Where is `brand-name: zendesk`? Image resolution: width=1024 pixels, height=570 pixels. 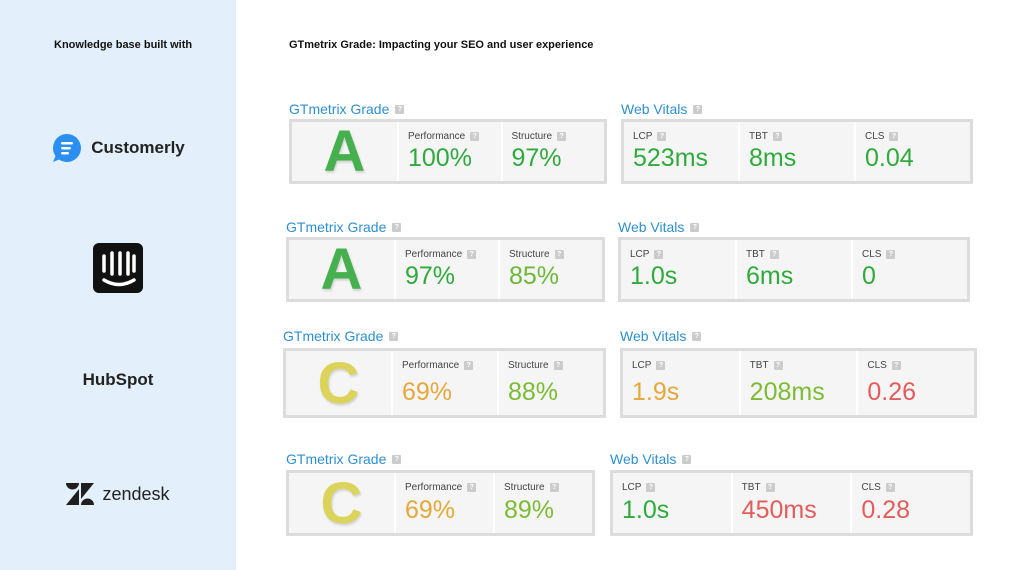
brand-name: zendesk is located at coordinates (136, 493).